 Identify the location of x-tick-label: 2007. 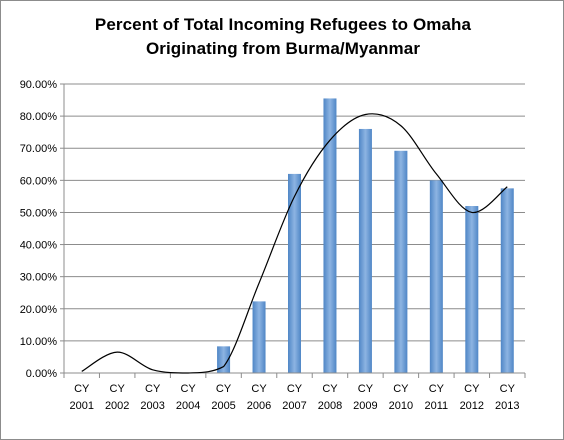
(294, 406).